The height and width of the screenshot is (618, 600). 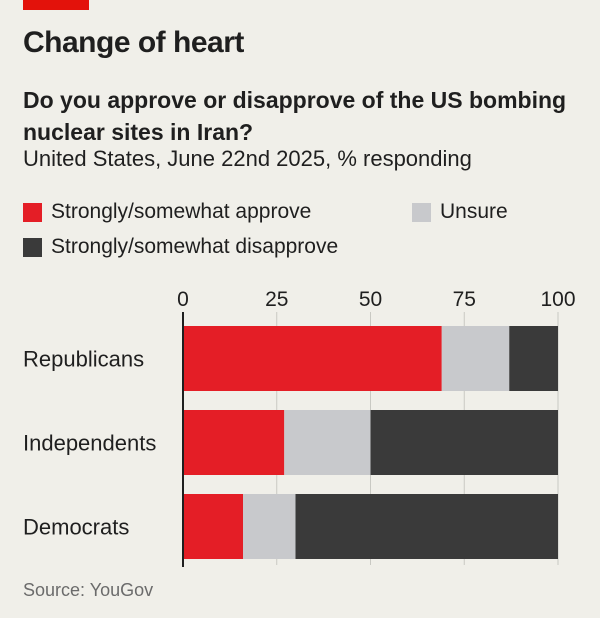 I want to click on bar-independents-disapprove, so click(x=464, y=442).